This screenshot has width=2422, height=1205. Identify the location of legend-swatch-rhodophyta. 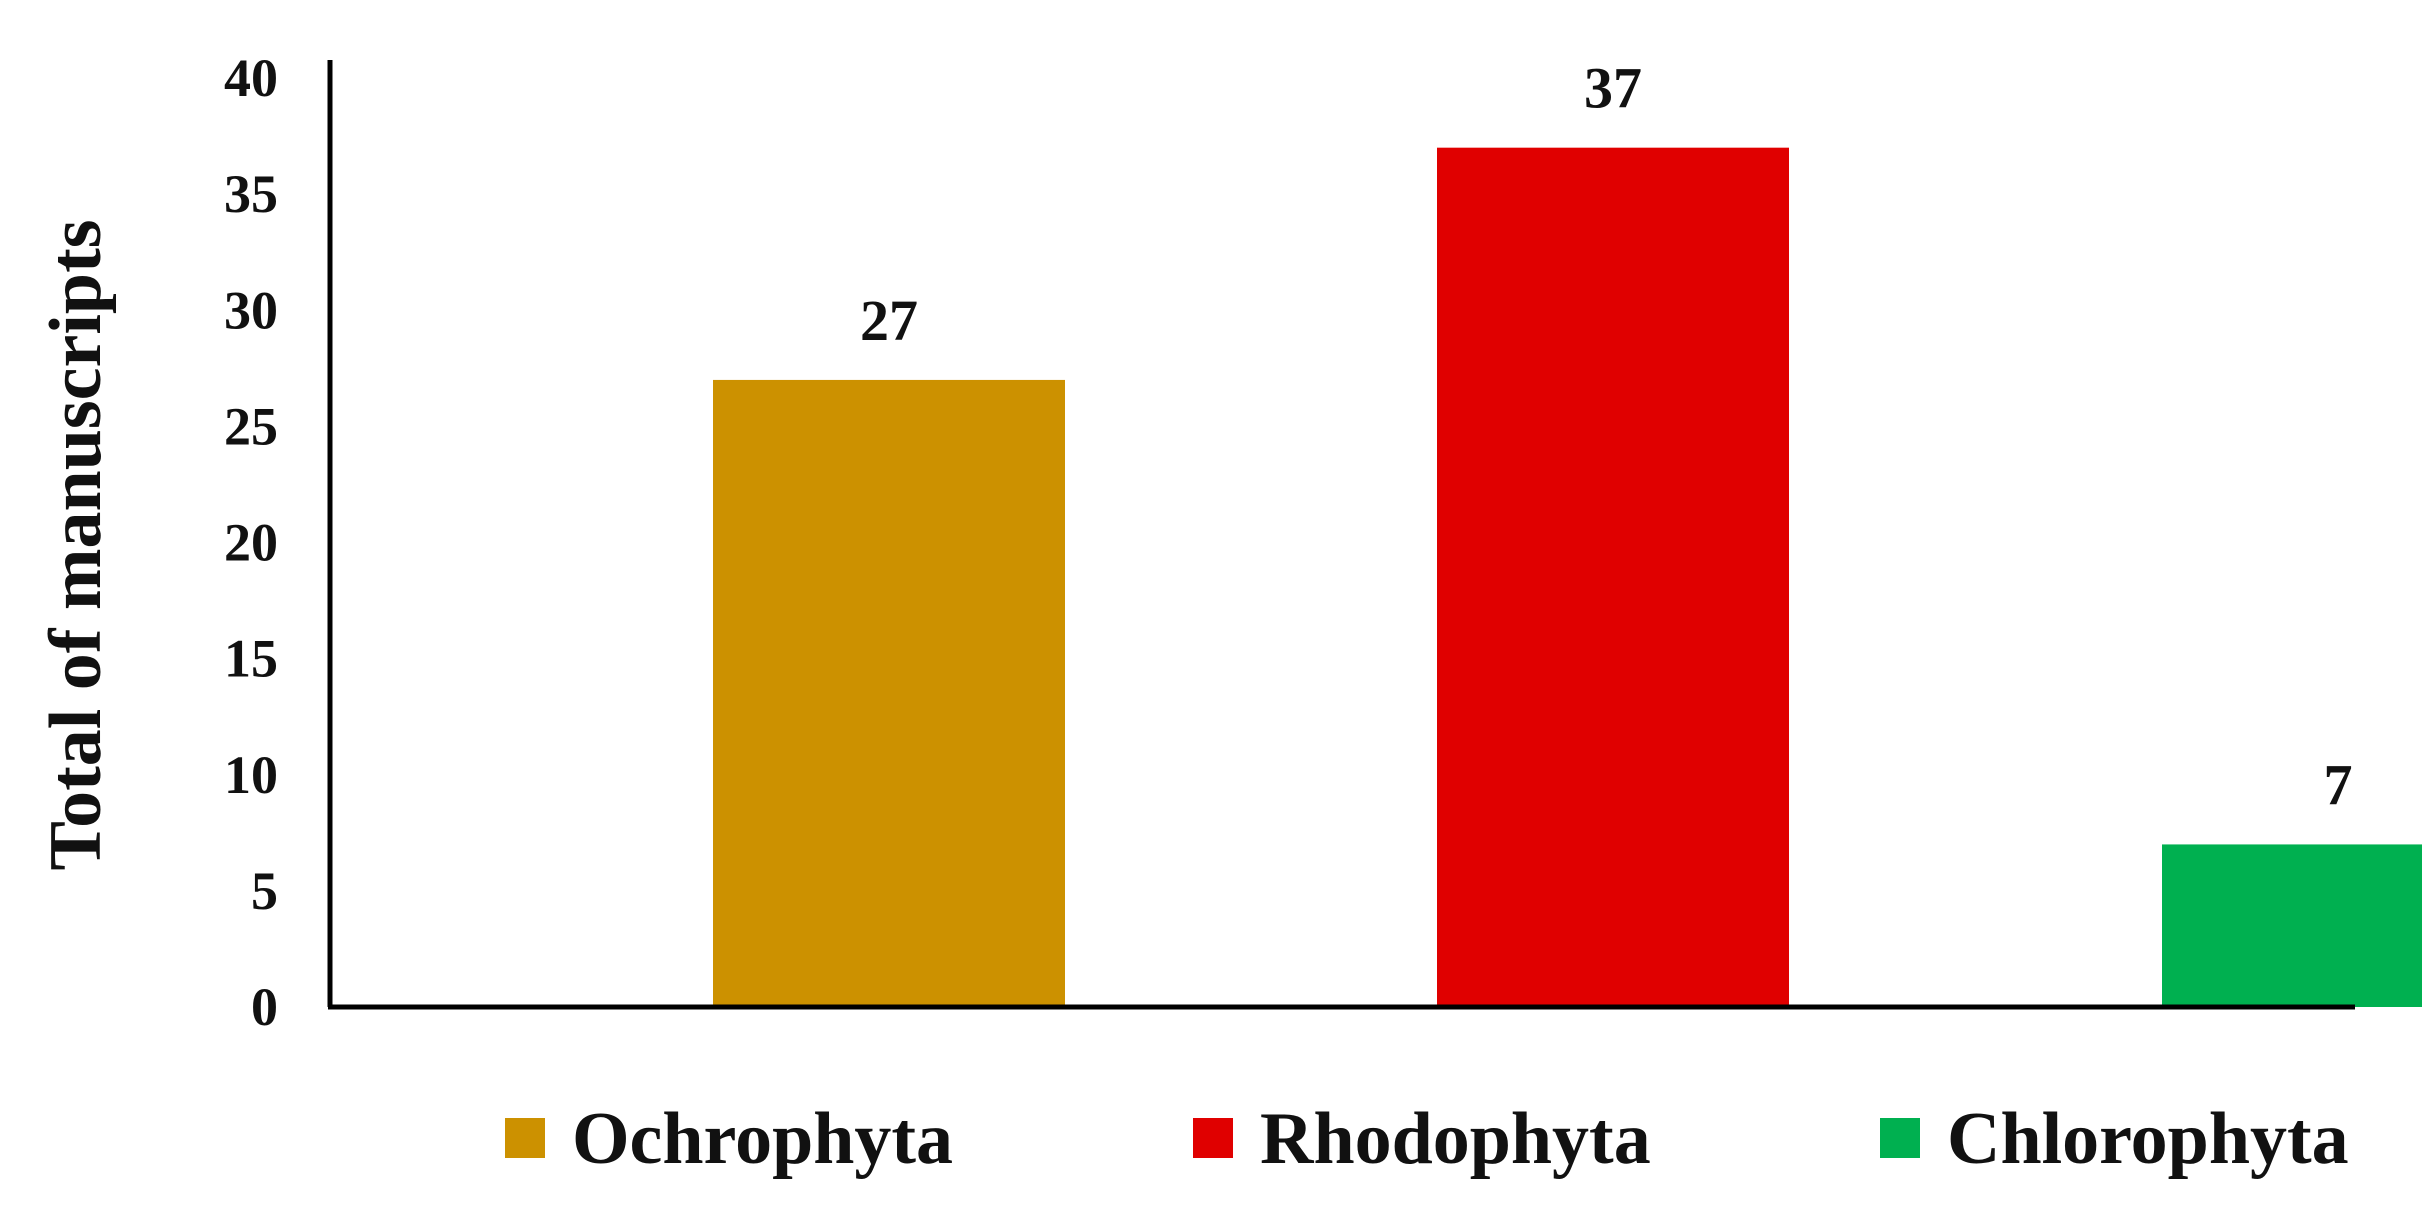
(1213, 1138).